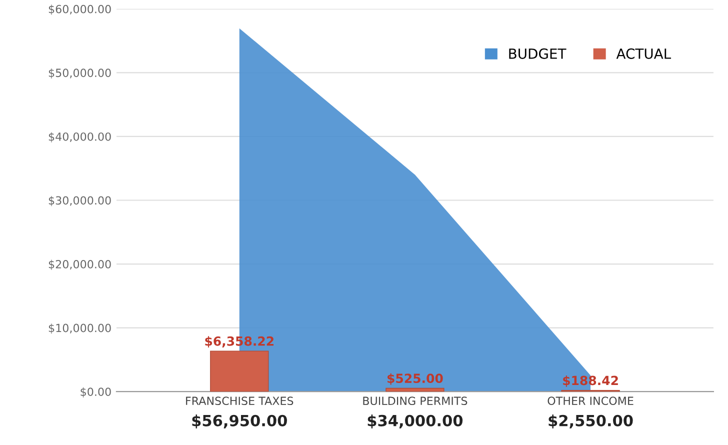 The height and width of the screenshot is (445, 728). I want to click on x-tick-label: OTHER INCOME, so click(591, 401).